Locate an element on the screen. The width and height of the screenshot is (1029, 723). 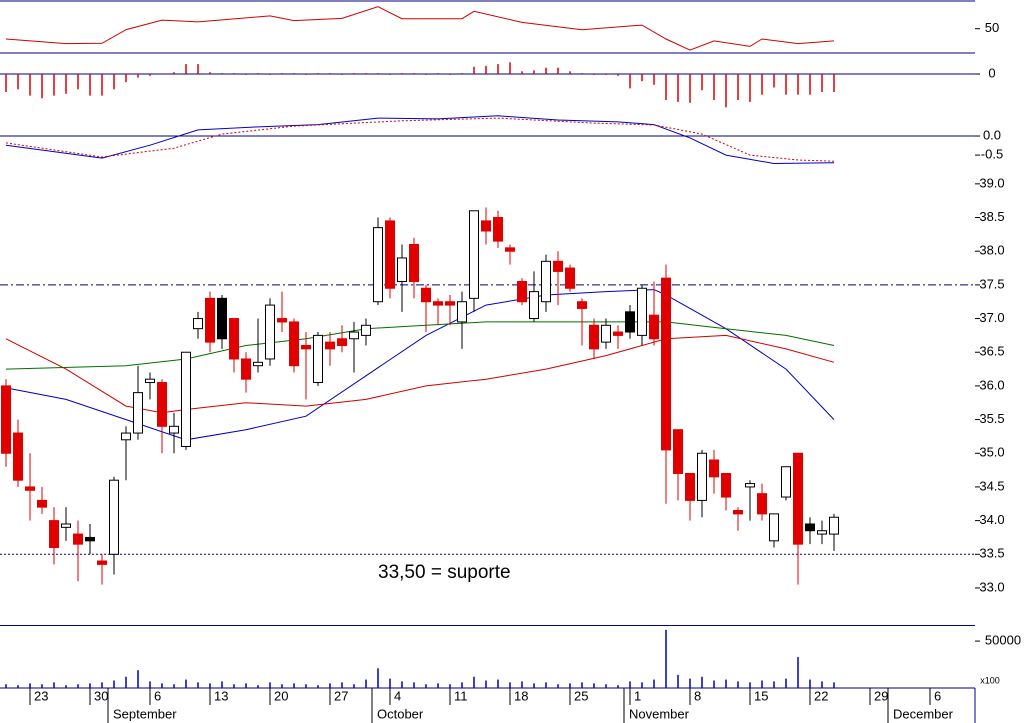
y-tick-label: -0.5 is located at coordinates (992, 154).